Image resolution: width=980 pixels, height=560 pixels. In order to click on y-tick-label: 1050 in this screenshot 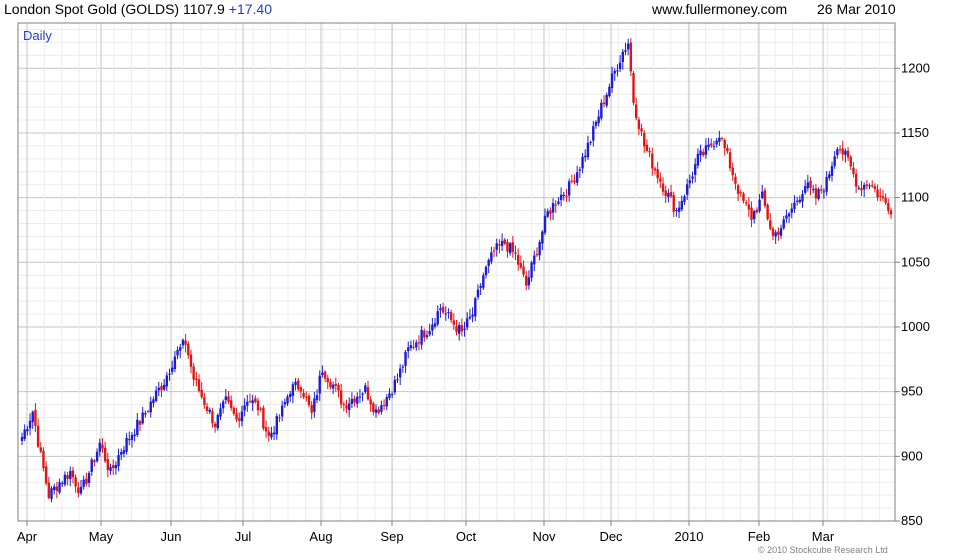, I will do `click(915, 261)`.